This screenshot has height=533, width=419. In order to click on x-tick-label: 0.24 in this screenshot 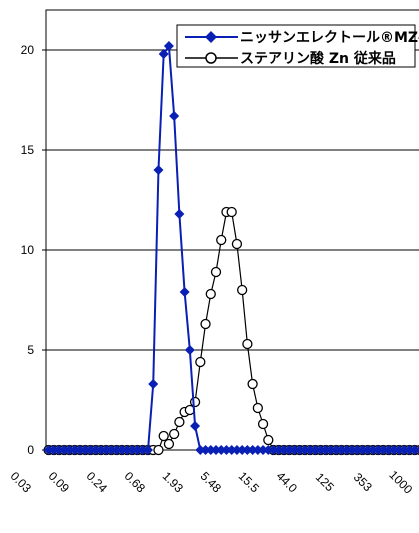, I will do `click(97, 482)`.